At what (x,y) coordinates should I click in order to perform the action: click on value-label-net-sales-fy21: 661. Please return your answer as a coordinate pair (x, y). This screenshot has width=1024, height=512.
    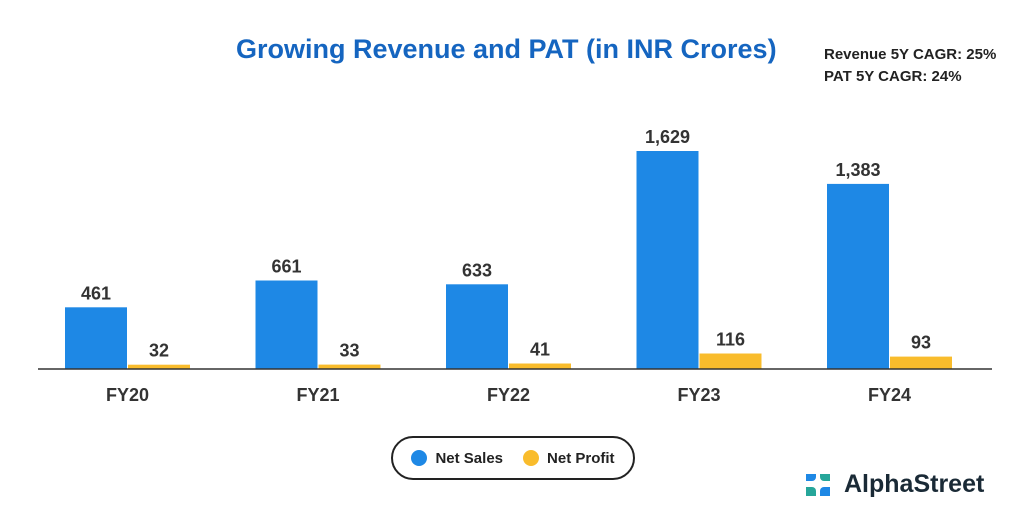
    Looking at the image, I should click on (286, 267).